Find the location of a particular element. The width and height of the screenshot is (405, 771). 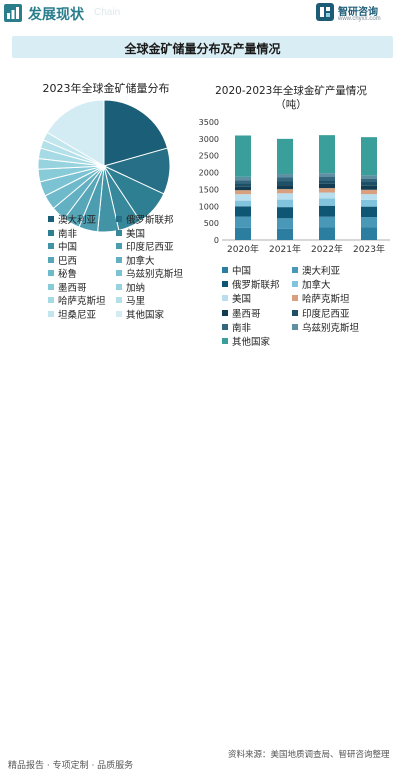

pie-legend-item: 中国 is located at coordinates (62, 246).